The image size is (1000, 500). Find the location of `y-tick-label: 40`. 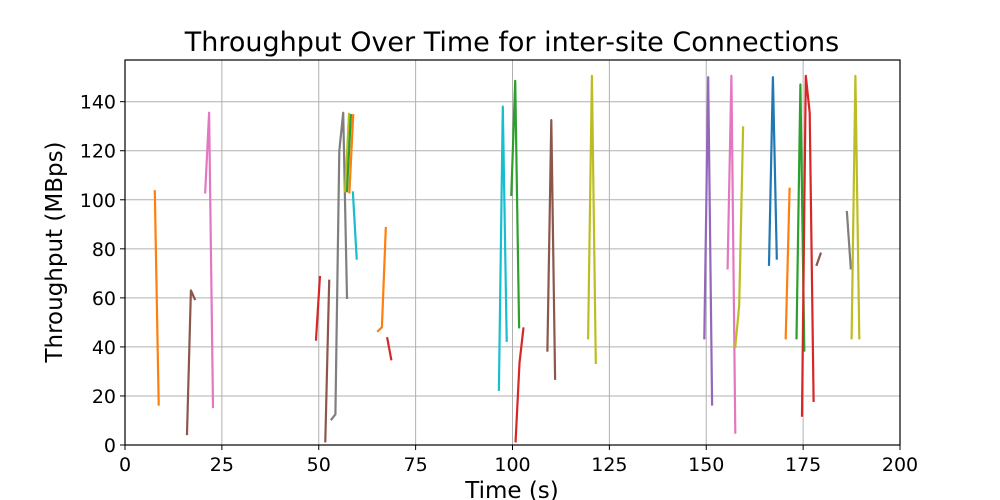

y-tick-label: 40 is located at coordinates (104, 348).